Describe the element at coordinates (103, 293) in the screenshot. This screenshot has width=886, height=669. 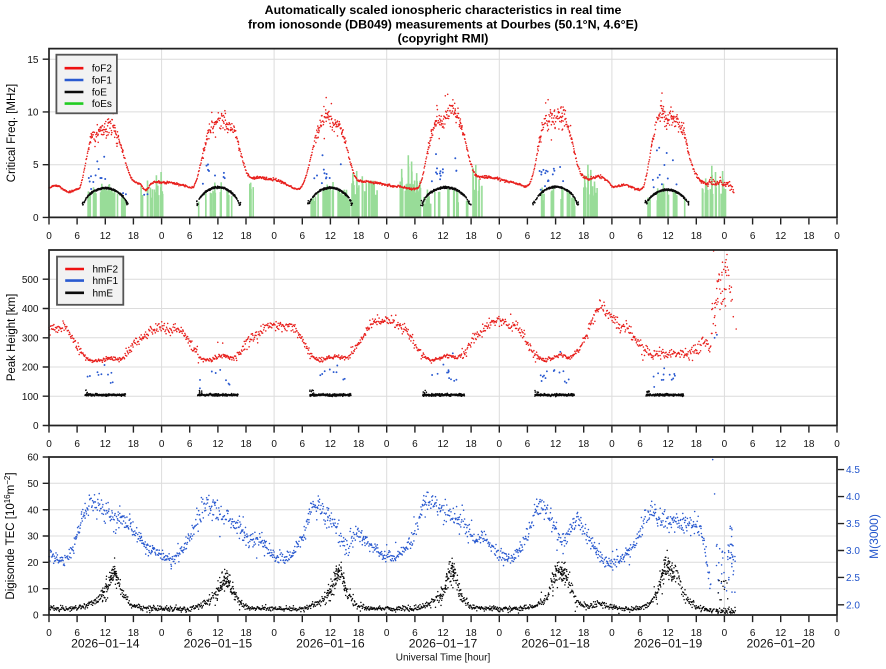
I see `svg-text: hmE` at that location.